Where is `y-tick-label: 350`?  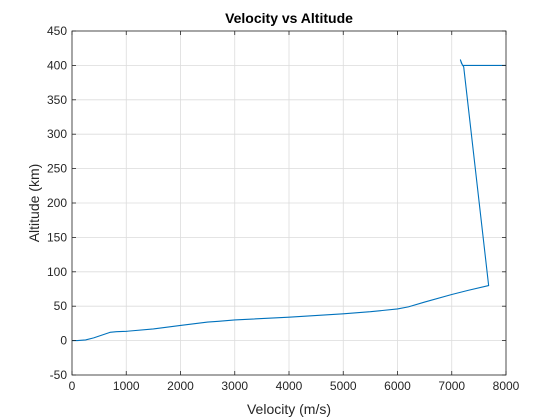 y-tick-label: 350 is located at coordinates (57, 100).